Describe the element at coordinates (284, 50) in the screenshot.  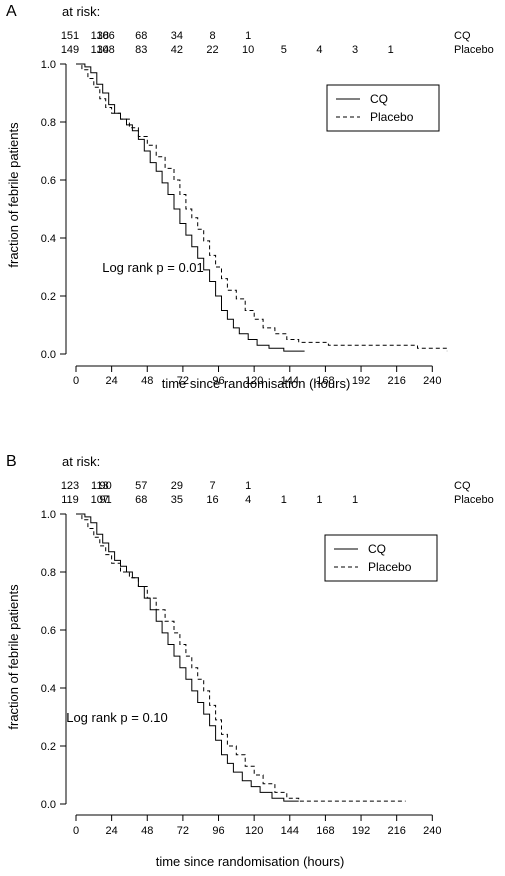
I see `at-risk-placebo-value: 5` at that location.